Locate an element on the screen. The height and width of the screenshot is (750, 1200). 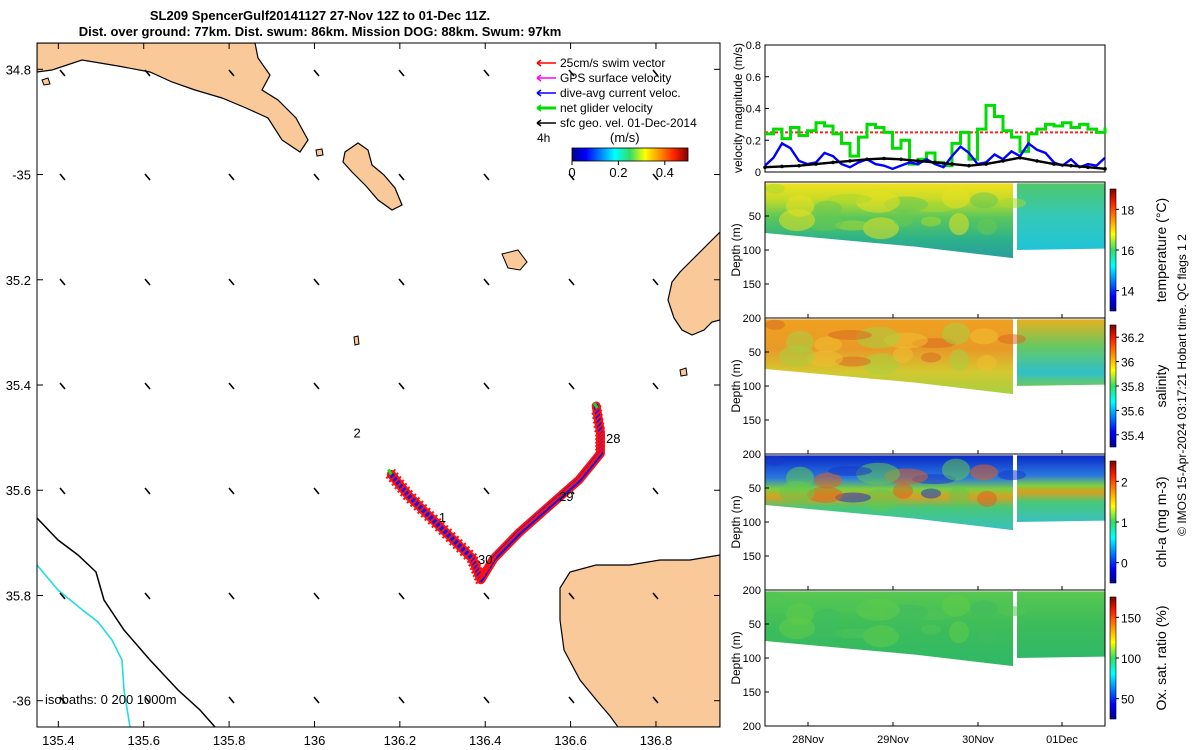
legend-extra-4h: 4h is located at coordinates (543, 138).